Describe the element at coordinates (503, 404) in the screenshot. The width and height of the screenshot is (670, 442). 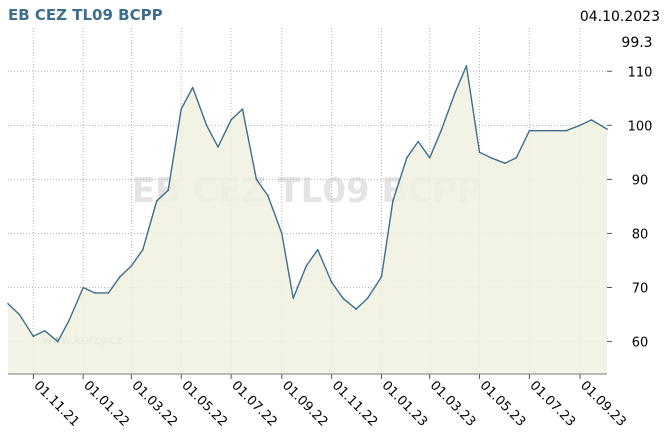
I see `x-tick-label: 01.05.23` at that location.